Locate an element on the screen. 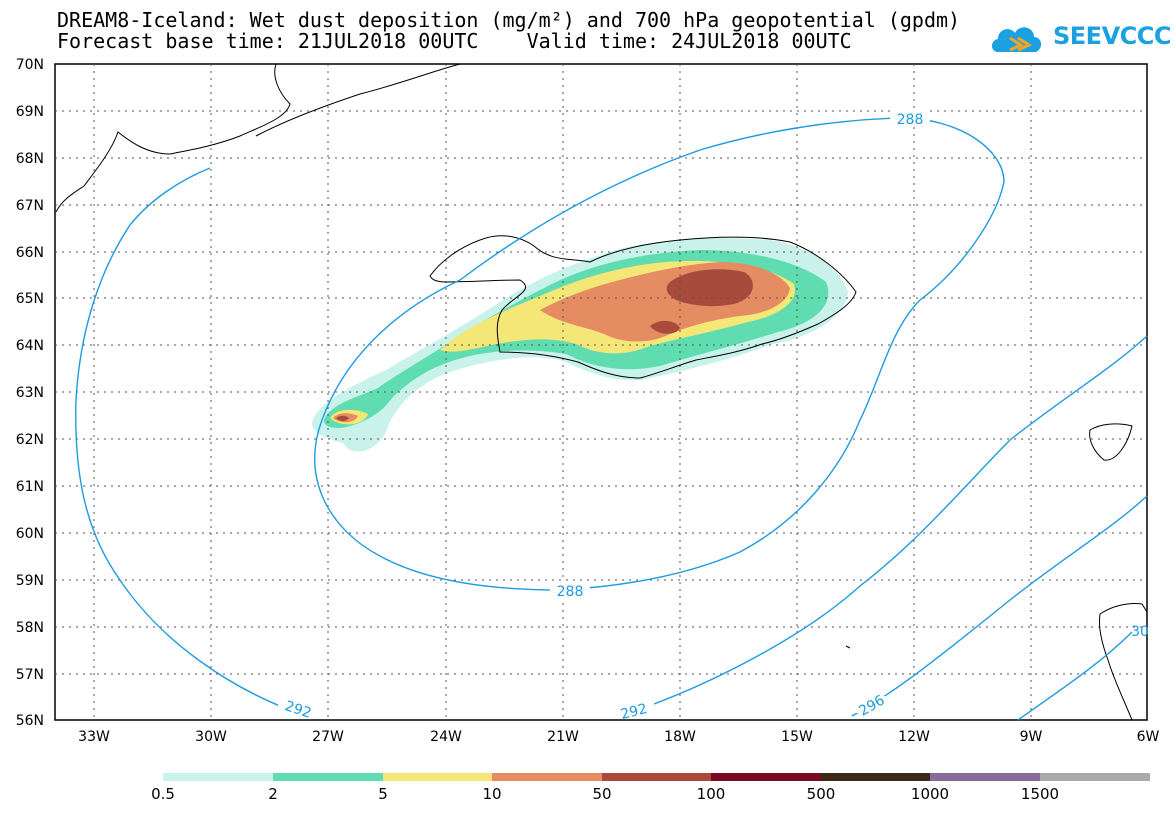  contour-label: 30 is located at coordinates (1140, 632).